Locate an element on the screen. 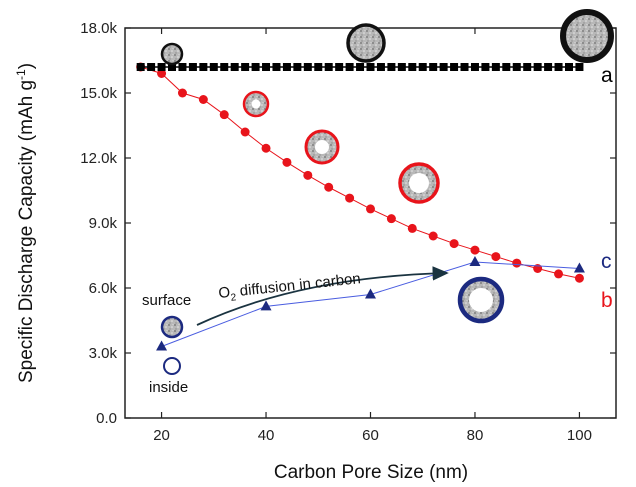  y-axis-title: Specific Discharge Capacity (mAh g-1) is located at coordinates (25, 223).